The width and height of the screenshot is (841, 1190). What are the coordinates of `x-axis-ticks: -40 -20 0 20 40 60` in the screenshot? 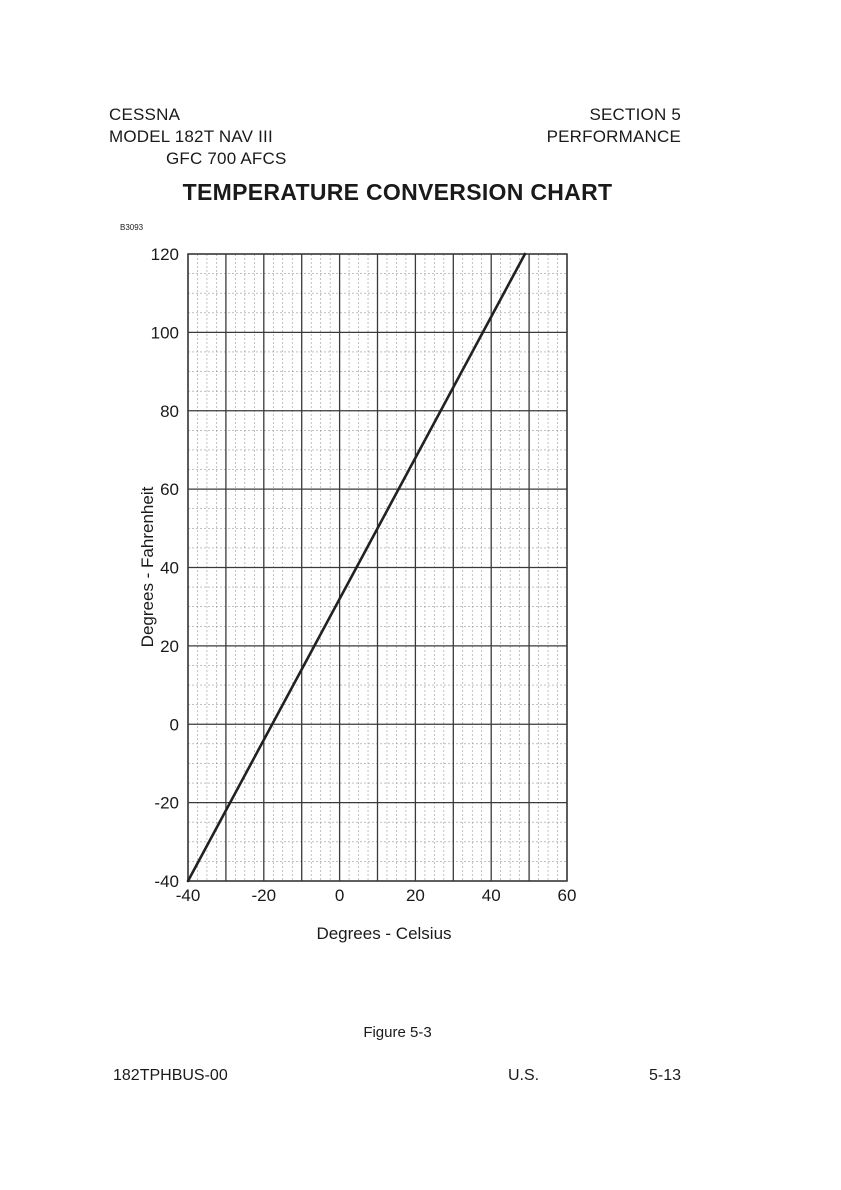 It's located at (376, 895).